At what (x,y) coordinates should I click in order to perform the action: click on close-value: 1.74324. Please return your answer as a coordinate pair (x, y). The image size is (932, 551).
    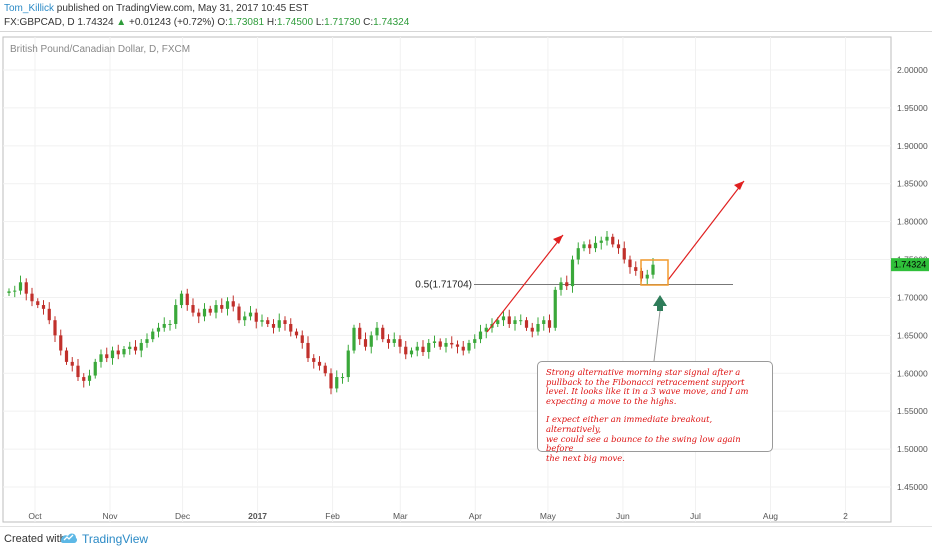
    Looking at the image, I should click on (391, 22).